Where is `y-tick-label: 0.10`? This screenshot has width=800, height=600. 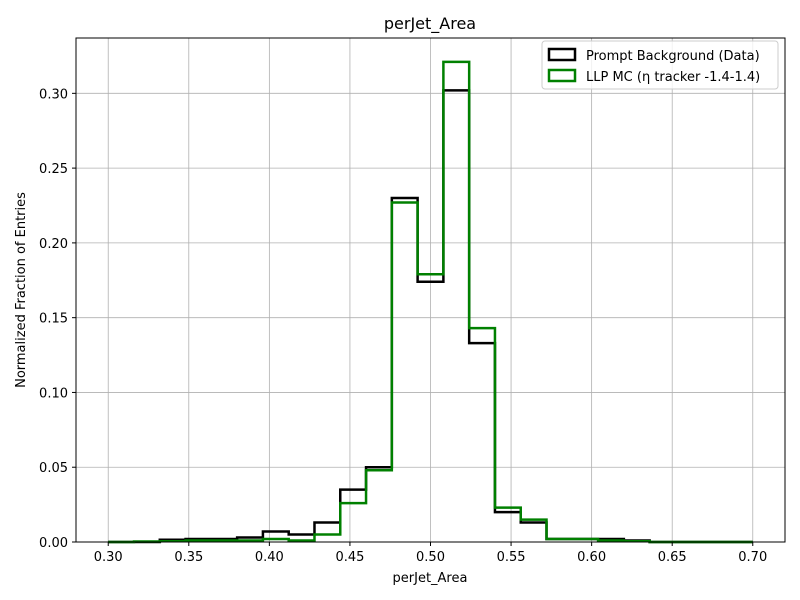
y-tick-label: 0.10 is located at coordinates (53, 393).